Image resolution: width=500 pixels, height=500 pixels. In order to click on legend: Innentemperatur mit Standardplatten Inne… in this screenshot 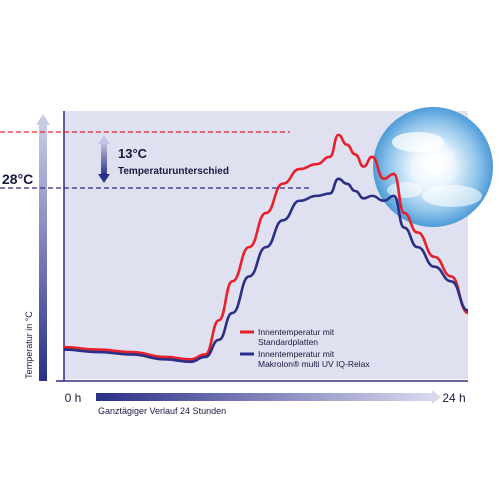, I will do `click(305, 348)`.